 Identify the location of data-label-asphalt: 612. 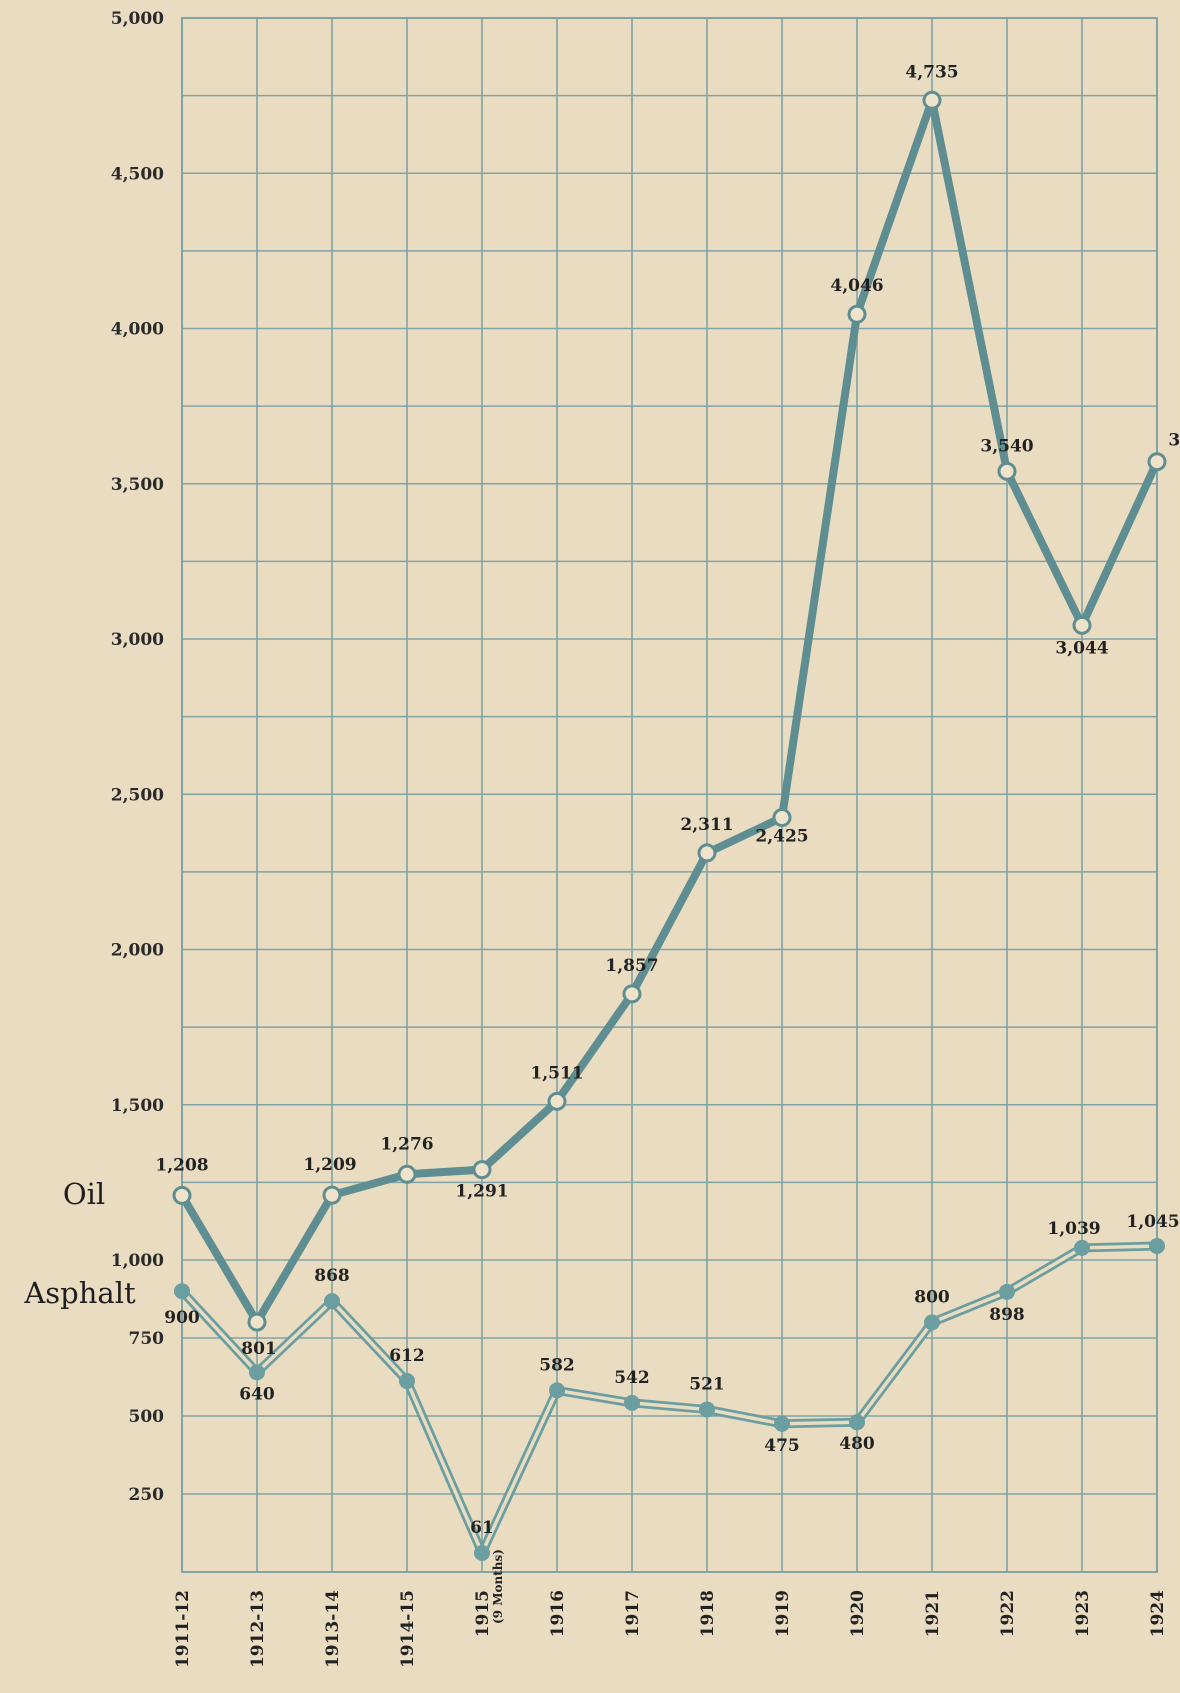
(407, 1356).